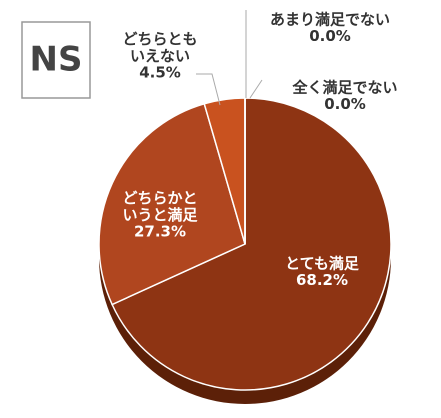  What do you see at coordinates (344, 87) in the screenshot?
I see `category-label: 全く満足でない` at bounding box center [344, 87].